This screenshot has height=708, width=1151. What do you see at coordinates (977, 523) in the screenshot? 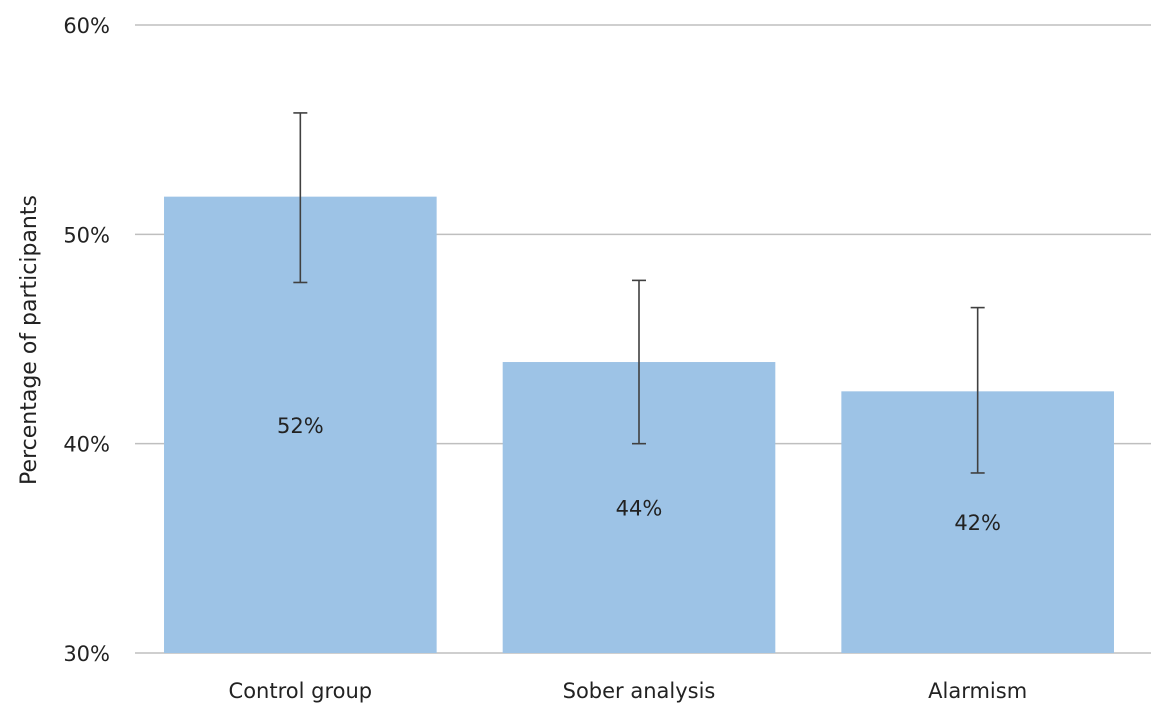
I see `data-label: 42%` at bounding box center [977, 523].